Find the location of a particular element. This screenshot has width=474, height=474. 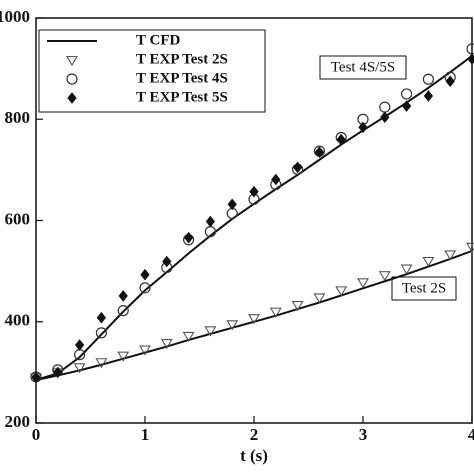

x-tick-label: 0 is located at coordinates (36, 434).